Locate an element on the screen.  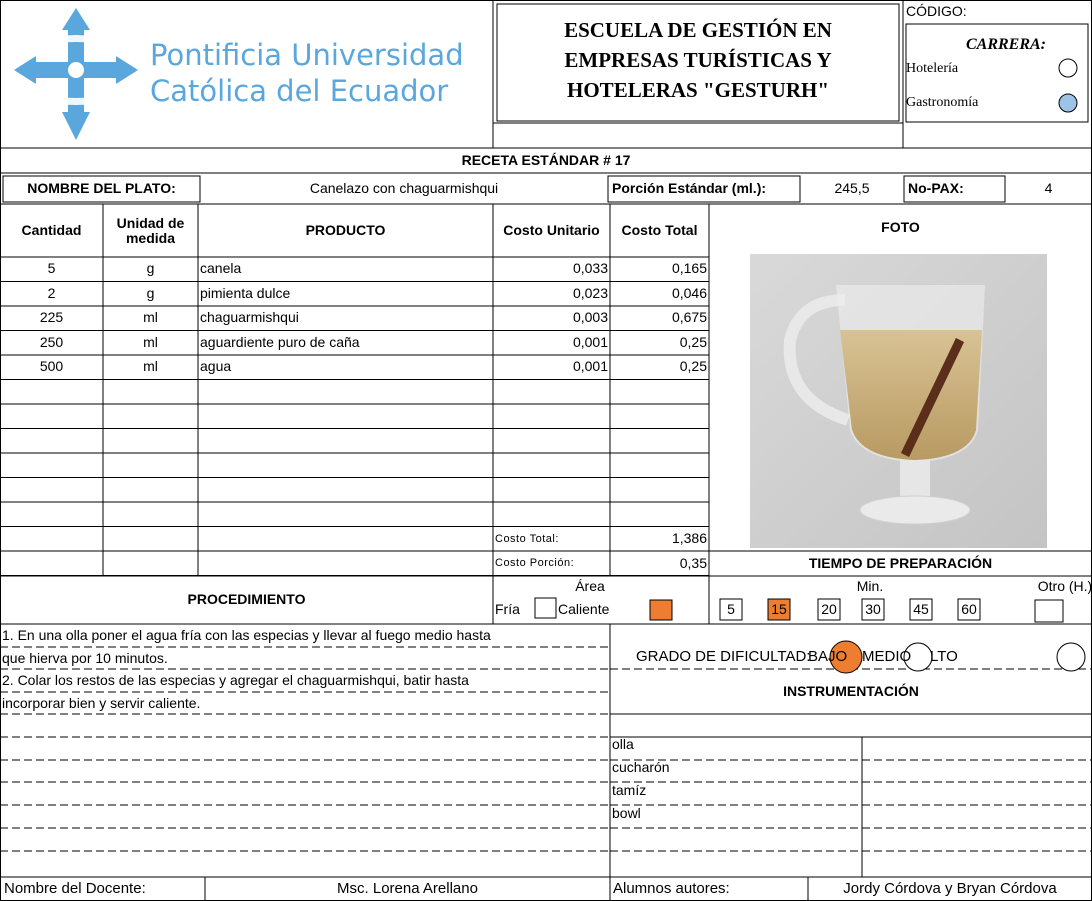
dish-label: NOMBRE DEL PLATO: is located at coordinates (101, 188).